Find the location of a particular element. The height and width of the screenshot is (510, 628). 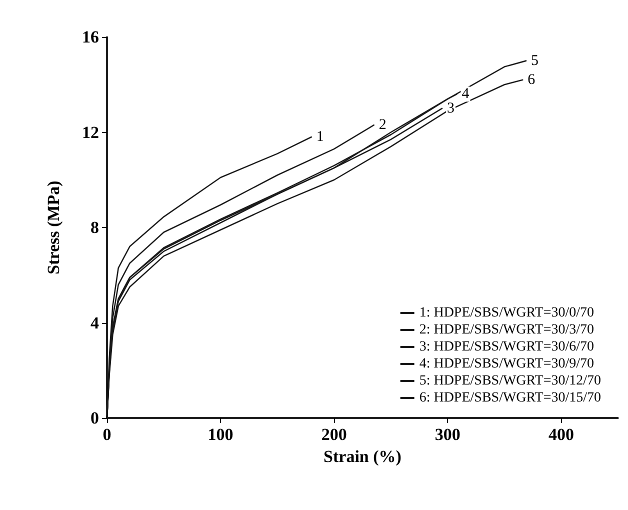

y-tick-label: 16 is located at coordinates (90, 37).